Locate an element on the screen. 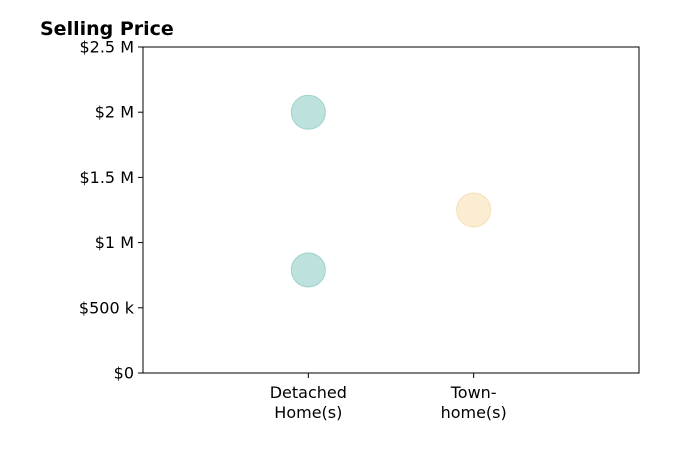 This screenshot has height=462, width=679. y-tick-label: $0 is located at coordinates (124, 373).